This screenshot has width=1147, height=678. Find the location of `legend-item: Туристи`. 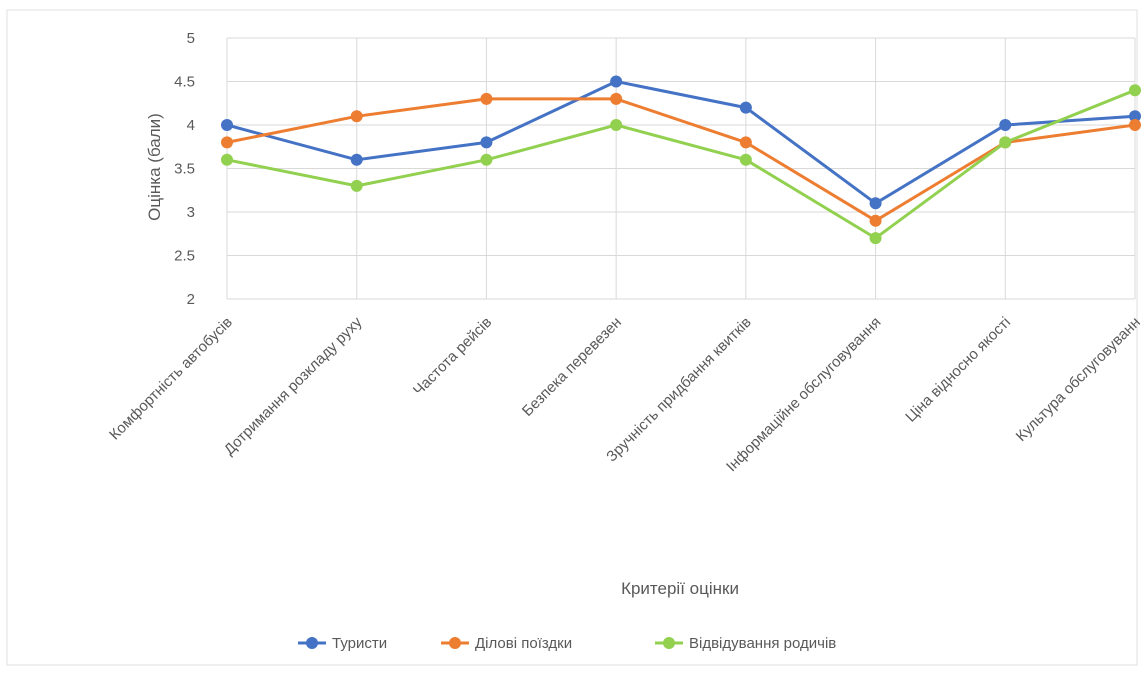

legend-item: Туристи is located at coordinates (342, 643).